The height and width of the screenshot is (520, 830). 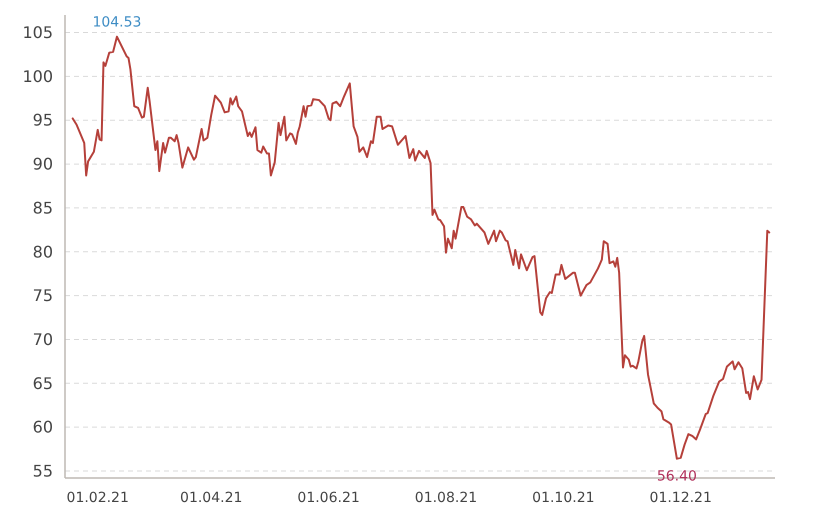 I want to click on y-tick-label: 105, so click(x=37, y=32).